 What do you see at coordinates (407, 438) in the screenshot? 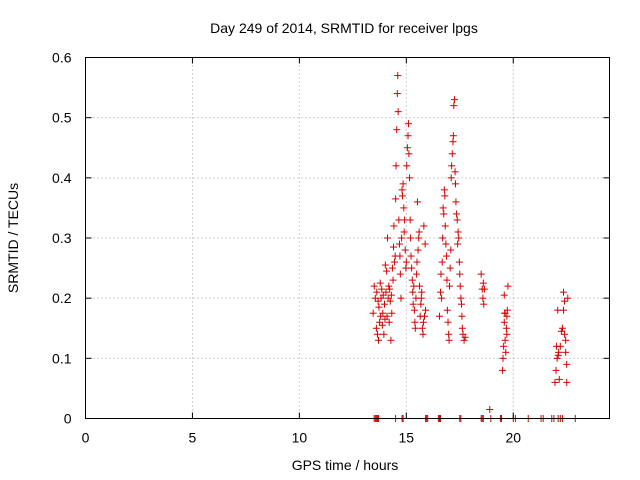
I see `x-tick-label: 15` at bounding box center [407, 438].